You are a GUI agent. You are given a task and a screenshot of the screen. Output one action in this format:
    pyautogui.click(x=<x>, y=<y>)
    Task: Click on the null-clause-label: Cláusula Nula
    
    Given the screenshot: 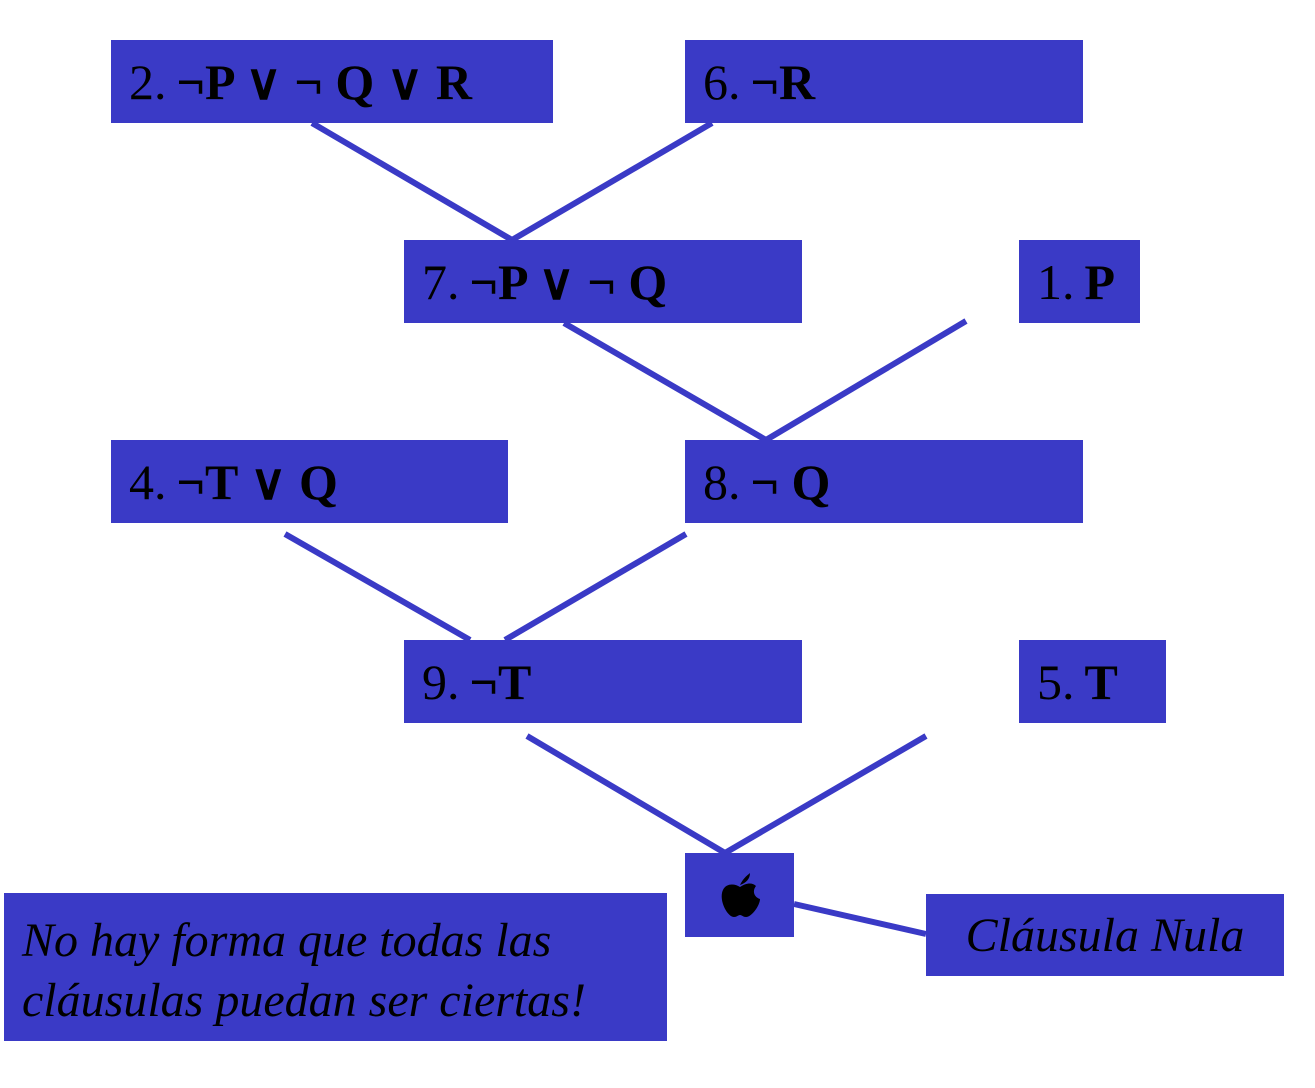 What is the action you would take?
    pyautogui.click(x=1105, y=935)
    